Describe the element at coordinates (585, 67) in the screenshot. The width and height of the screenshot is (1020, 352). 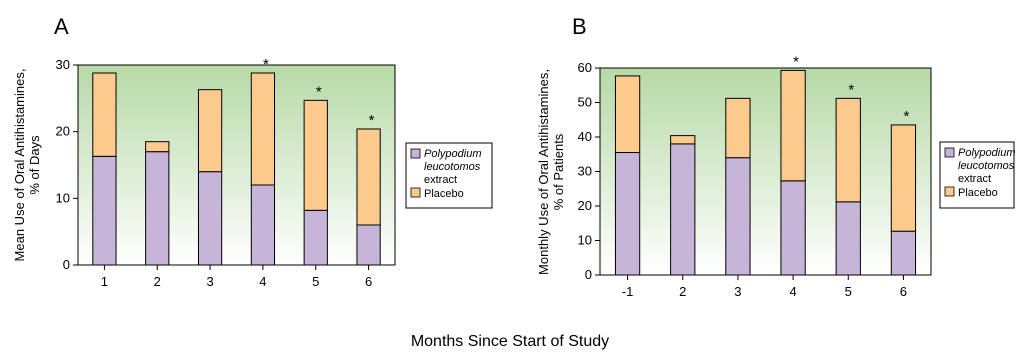
I see `y-tick-label: 60` at that location.